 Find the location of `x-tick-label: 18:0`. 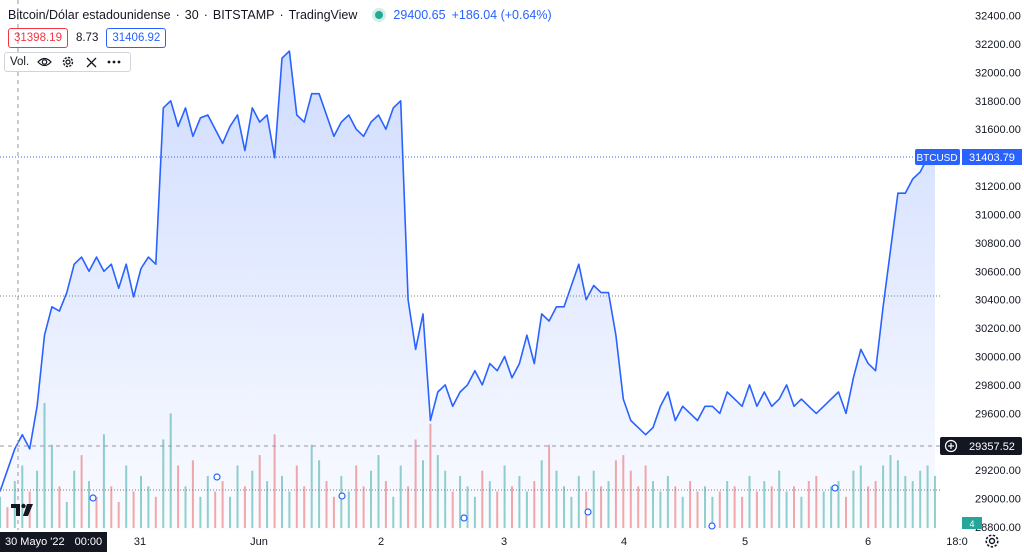

x-tick-label: 18:0 is located at coordinates (956, 542).